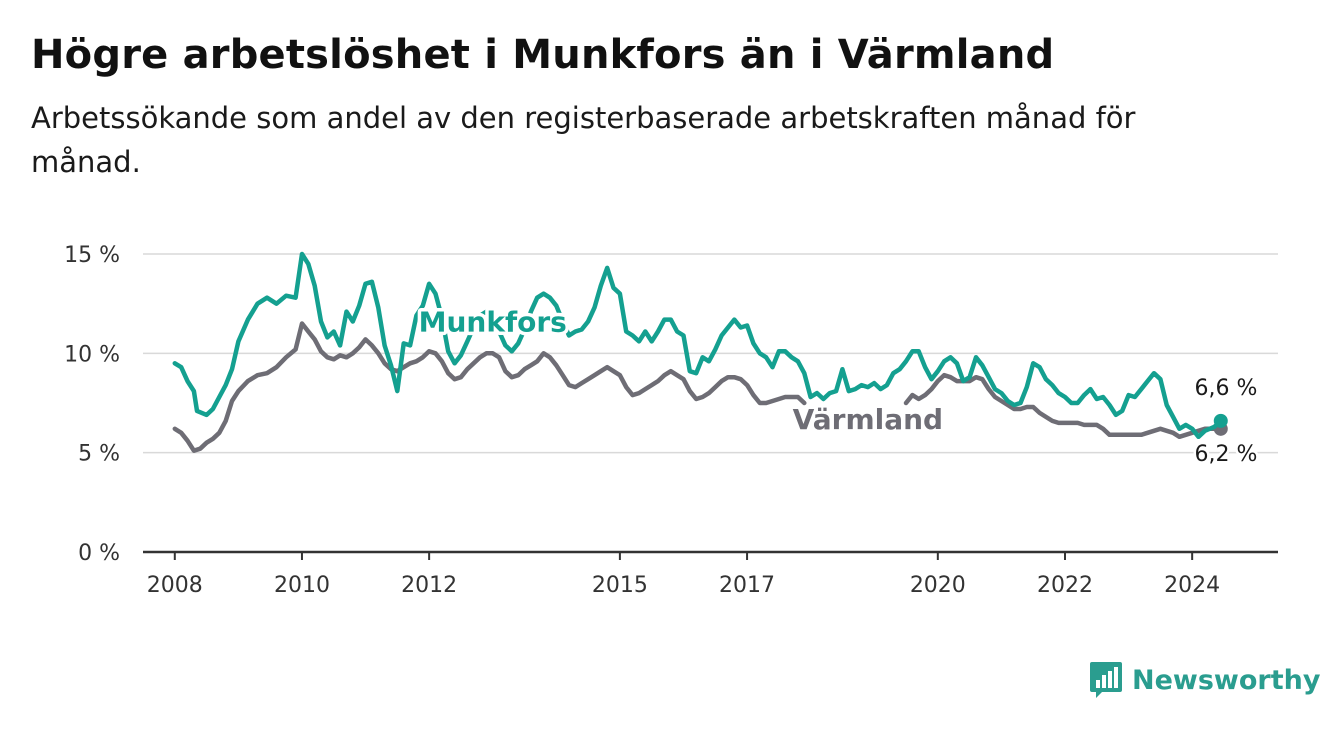 The width and height of the screenshot is (1340, 734). What do you see at coordinates (99, 553) in the screenshot?
I see `y-tick-label: 0 %` at bounding box center [99, 553].